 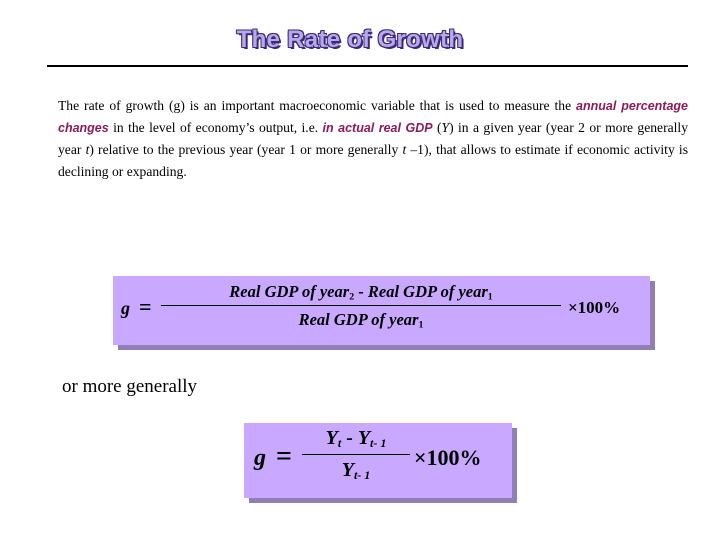 What do you see at coordinates (445, 127) in the screenshot?
I see `variable-y: Y` at bounding box center [445, 127].